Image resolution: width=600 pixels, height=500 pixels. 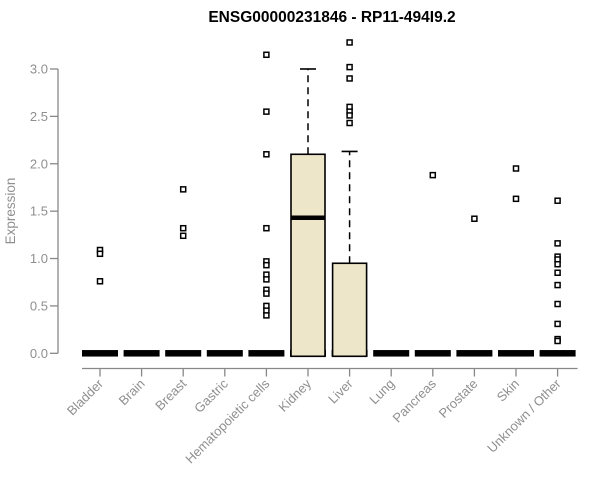 What do you see at coordinates (433, 175) in the screenshot?
I see `outlier-point-pancreas` at bounding box center [433, 175].